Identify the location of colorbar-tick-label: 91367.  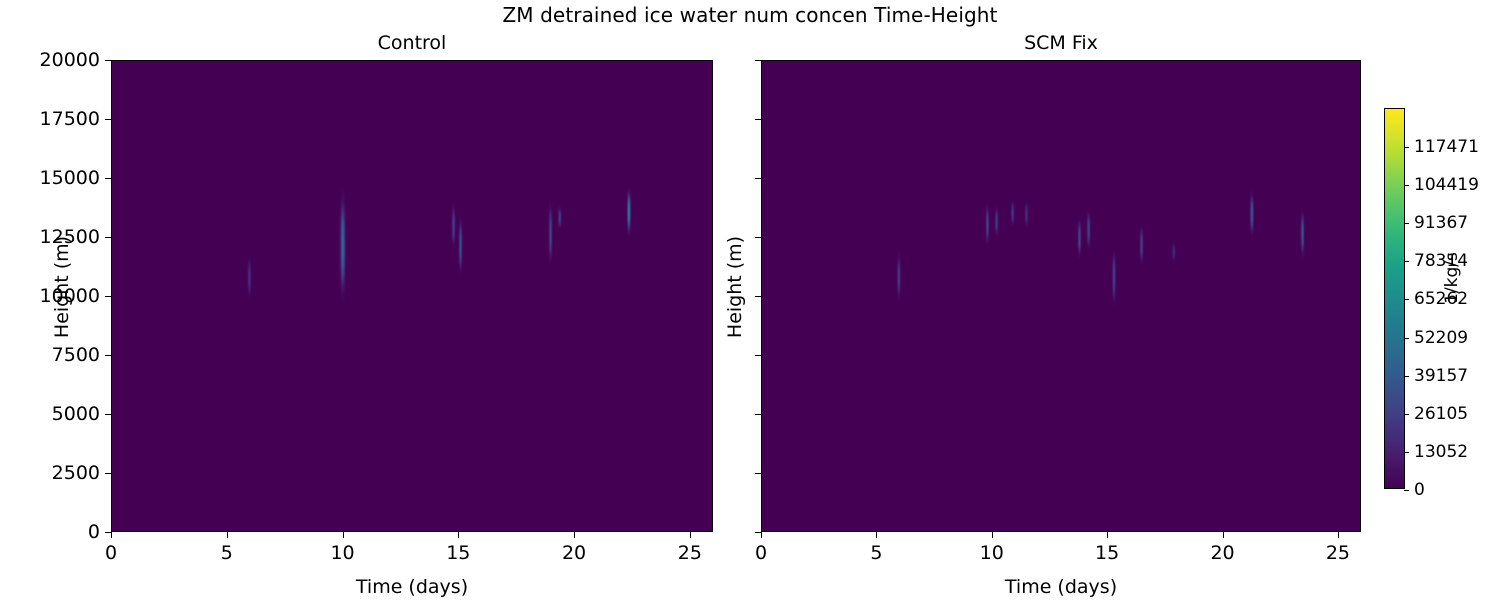
(1441, 223).